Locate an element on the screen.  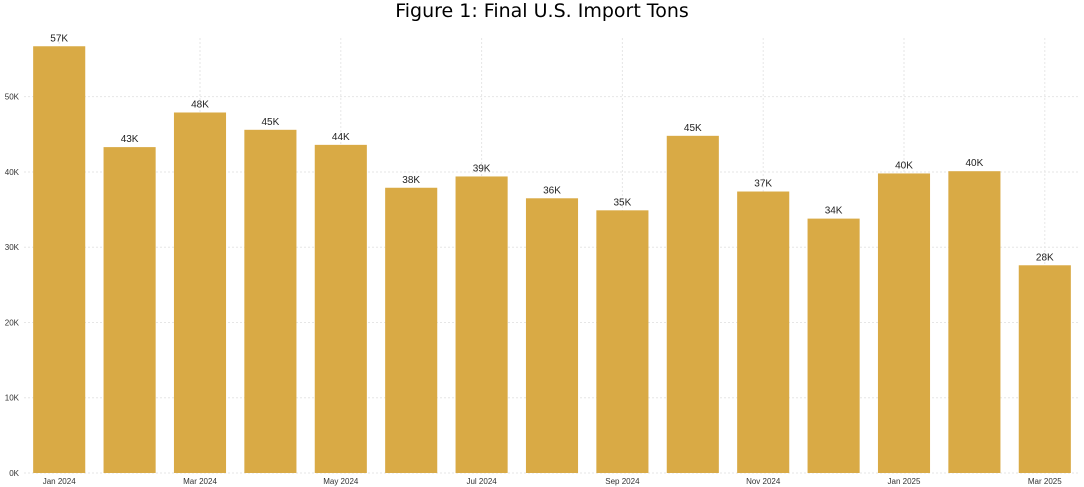
y-tick-label: 10K is located at coordinates (12, 398).